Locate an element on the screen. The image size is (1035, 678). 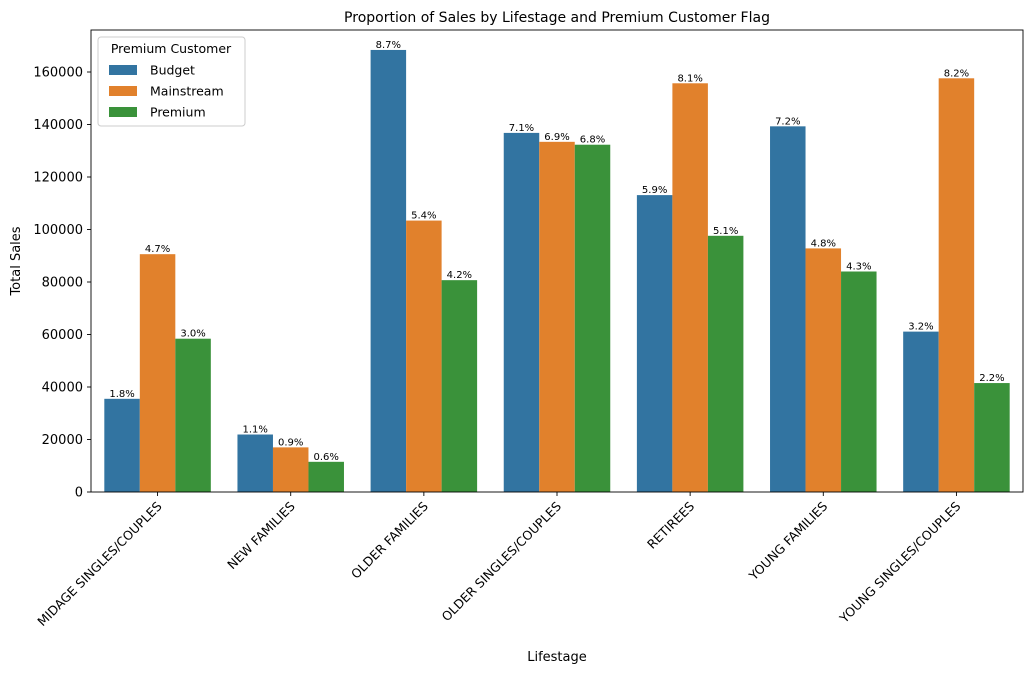
bar-value-label: 2.2% is located at coordinates (991, 378).